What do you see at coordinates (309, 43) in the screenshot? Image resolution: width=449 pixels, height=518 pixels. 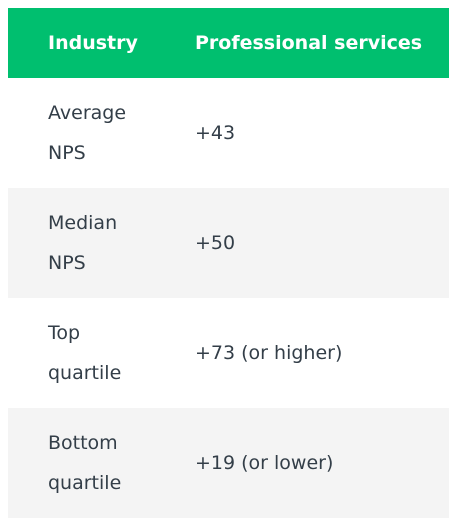 I see `header-cell: Professional services` at bounding box center [309, 43].